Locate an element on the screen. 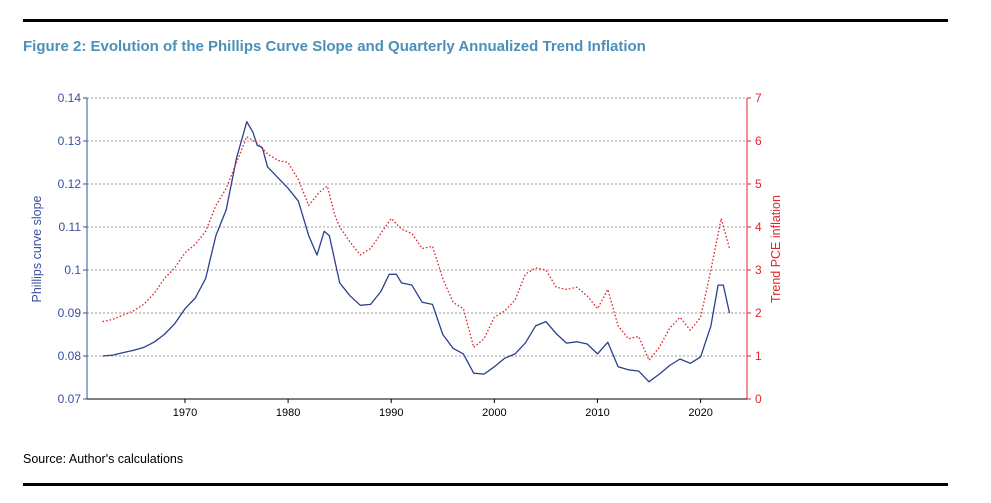 Image resolution: width=991 pixels, height=503 pixels. right-tick-label: 0 is located at coordinates (758, 399).